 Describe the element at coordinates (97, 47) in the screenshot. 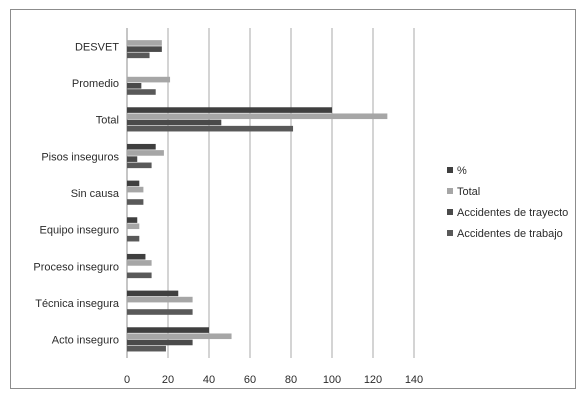

I see `category-label: DESVET` at that location.